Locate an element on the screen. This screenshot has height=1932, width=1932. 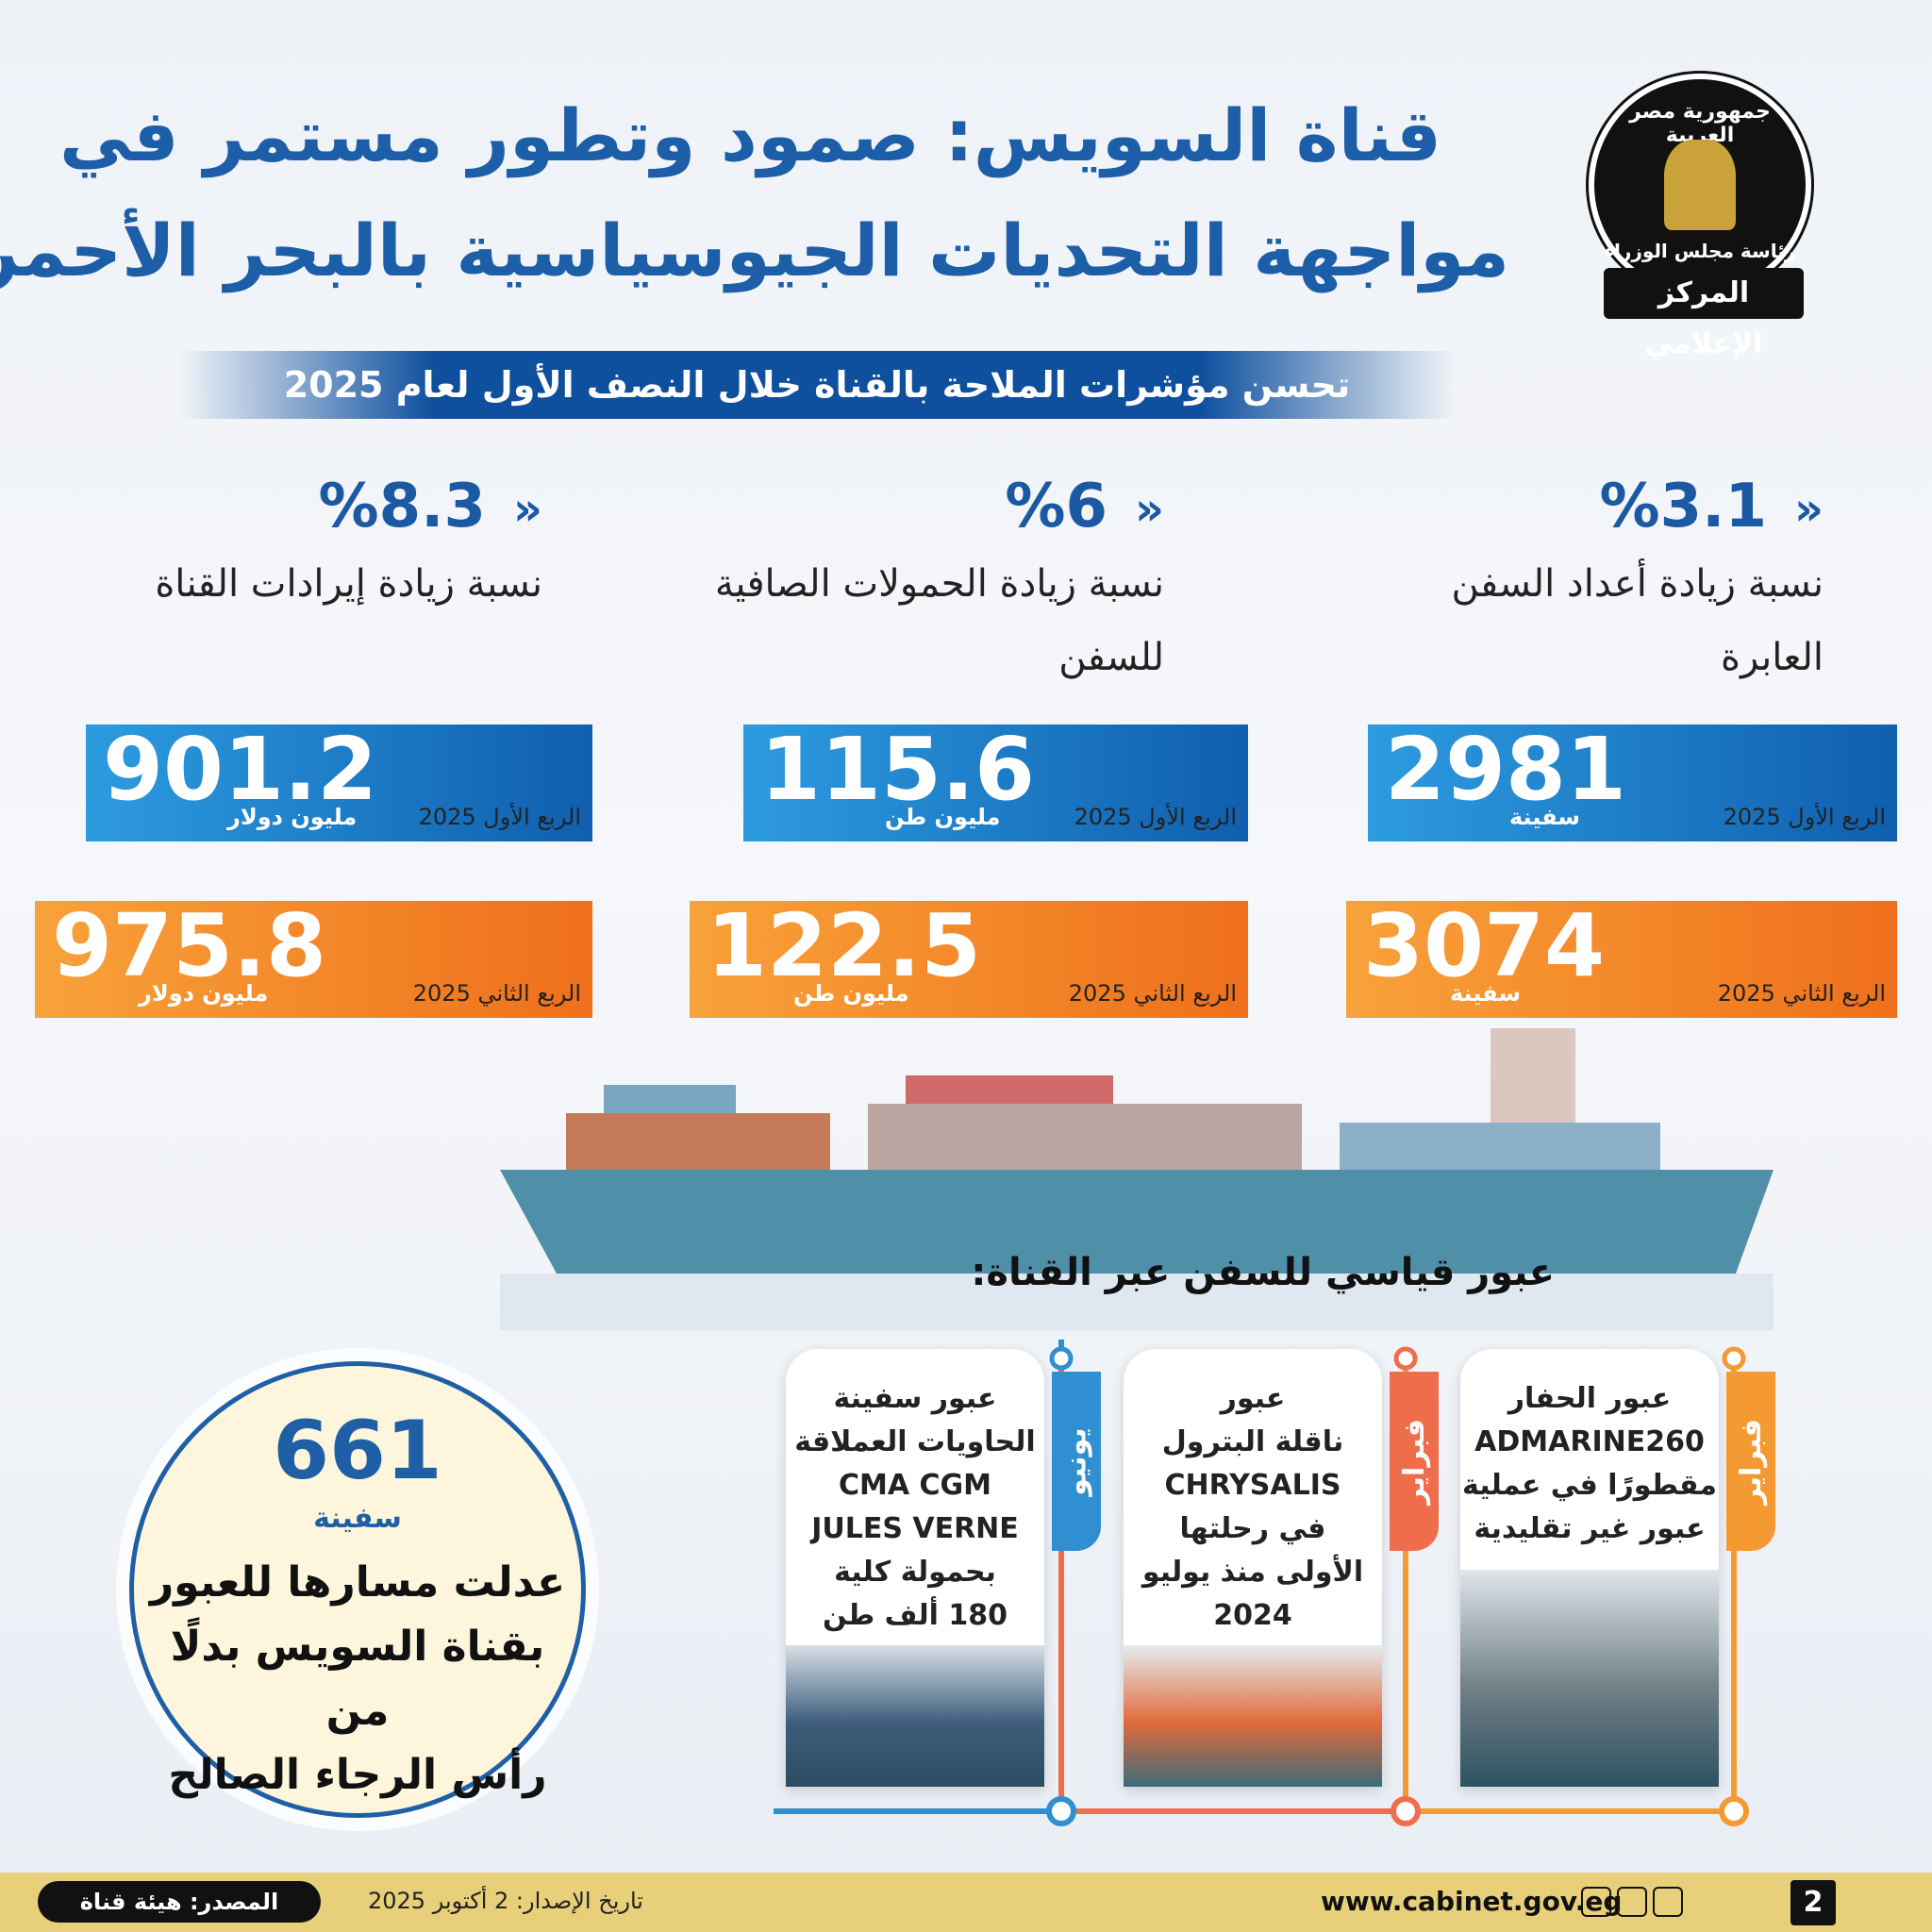
social-icons is located at coordinates (1632, 1902).